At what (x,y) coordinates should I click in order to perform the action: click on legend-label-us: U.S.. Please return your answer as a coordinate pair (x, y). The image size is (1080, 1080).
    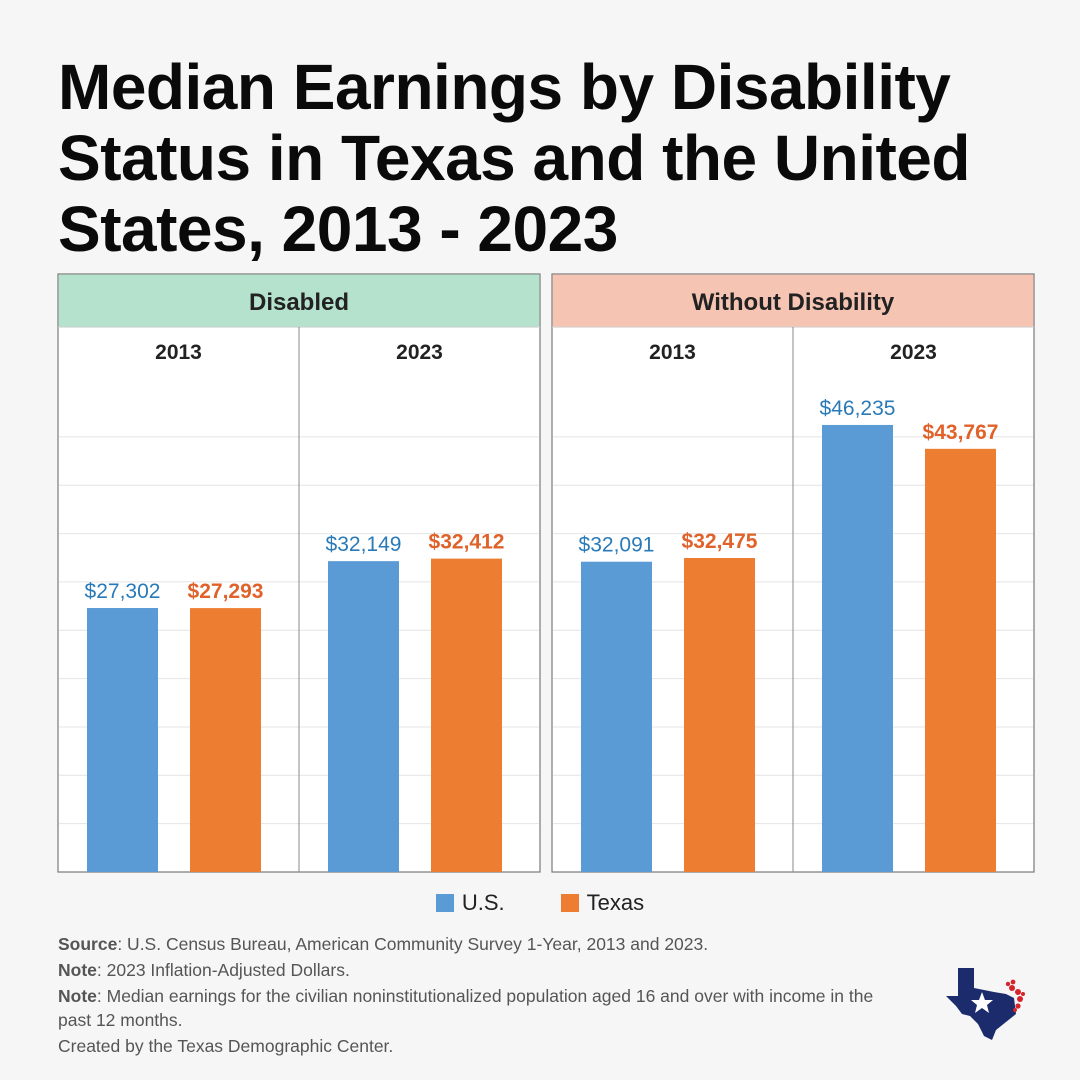
    Looking at the image, I should click on (483, 902).